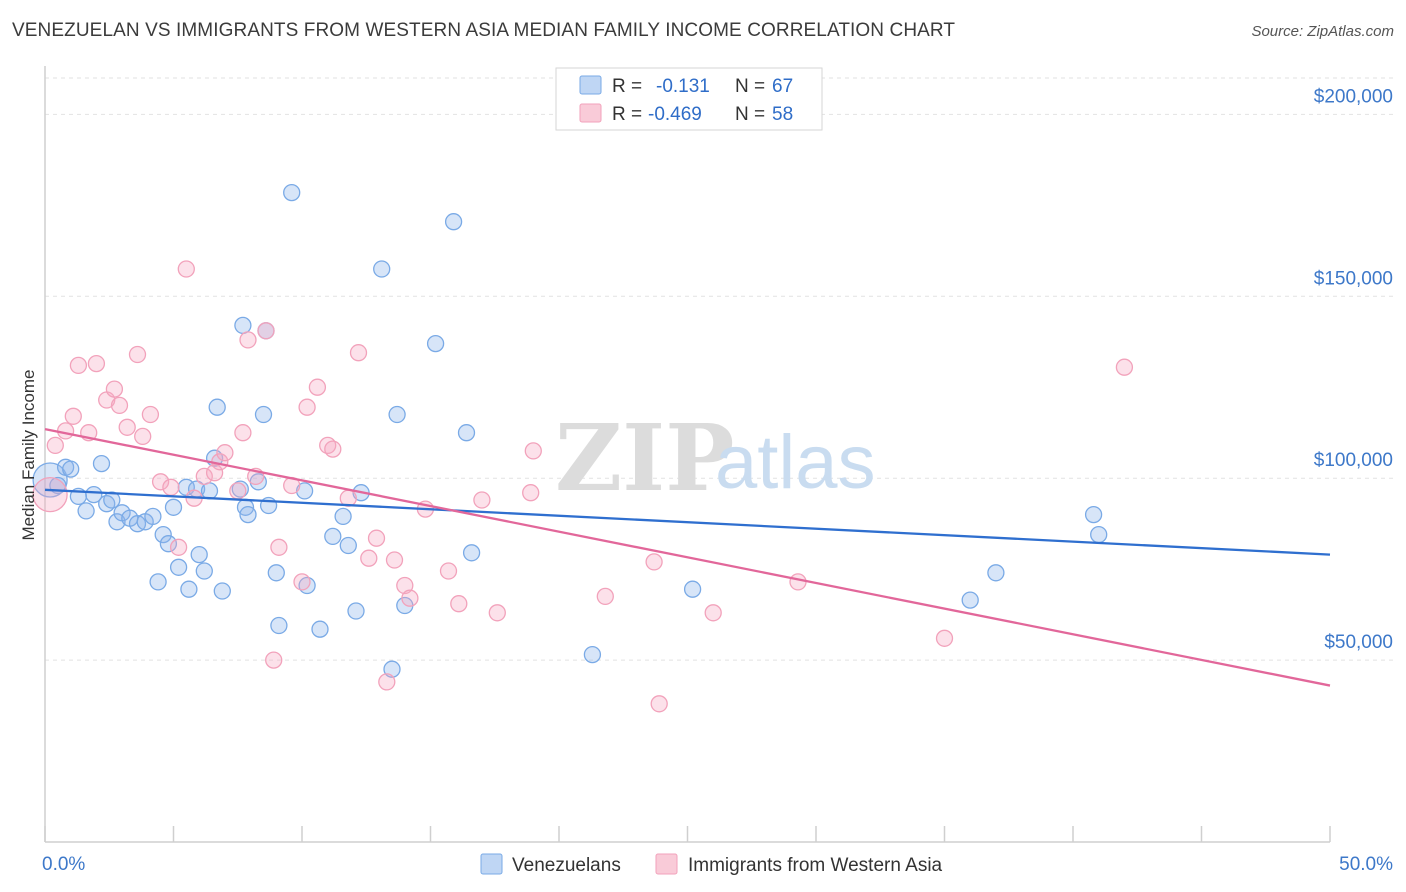 The image size is (1406, 892). I want to click on y-tick-label: $150,000, so click(1353, 278).